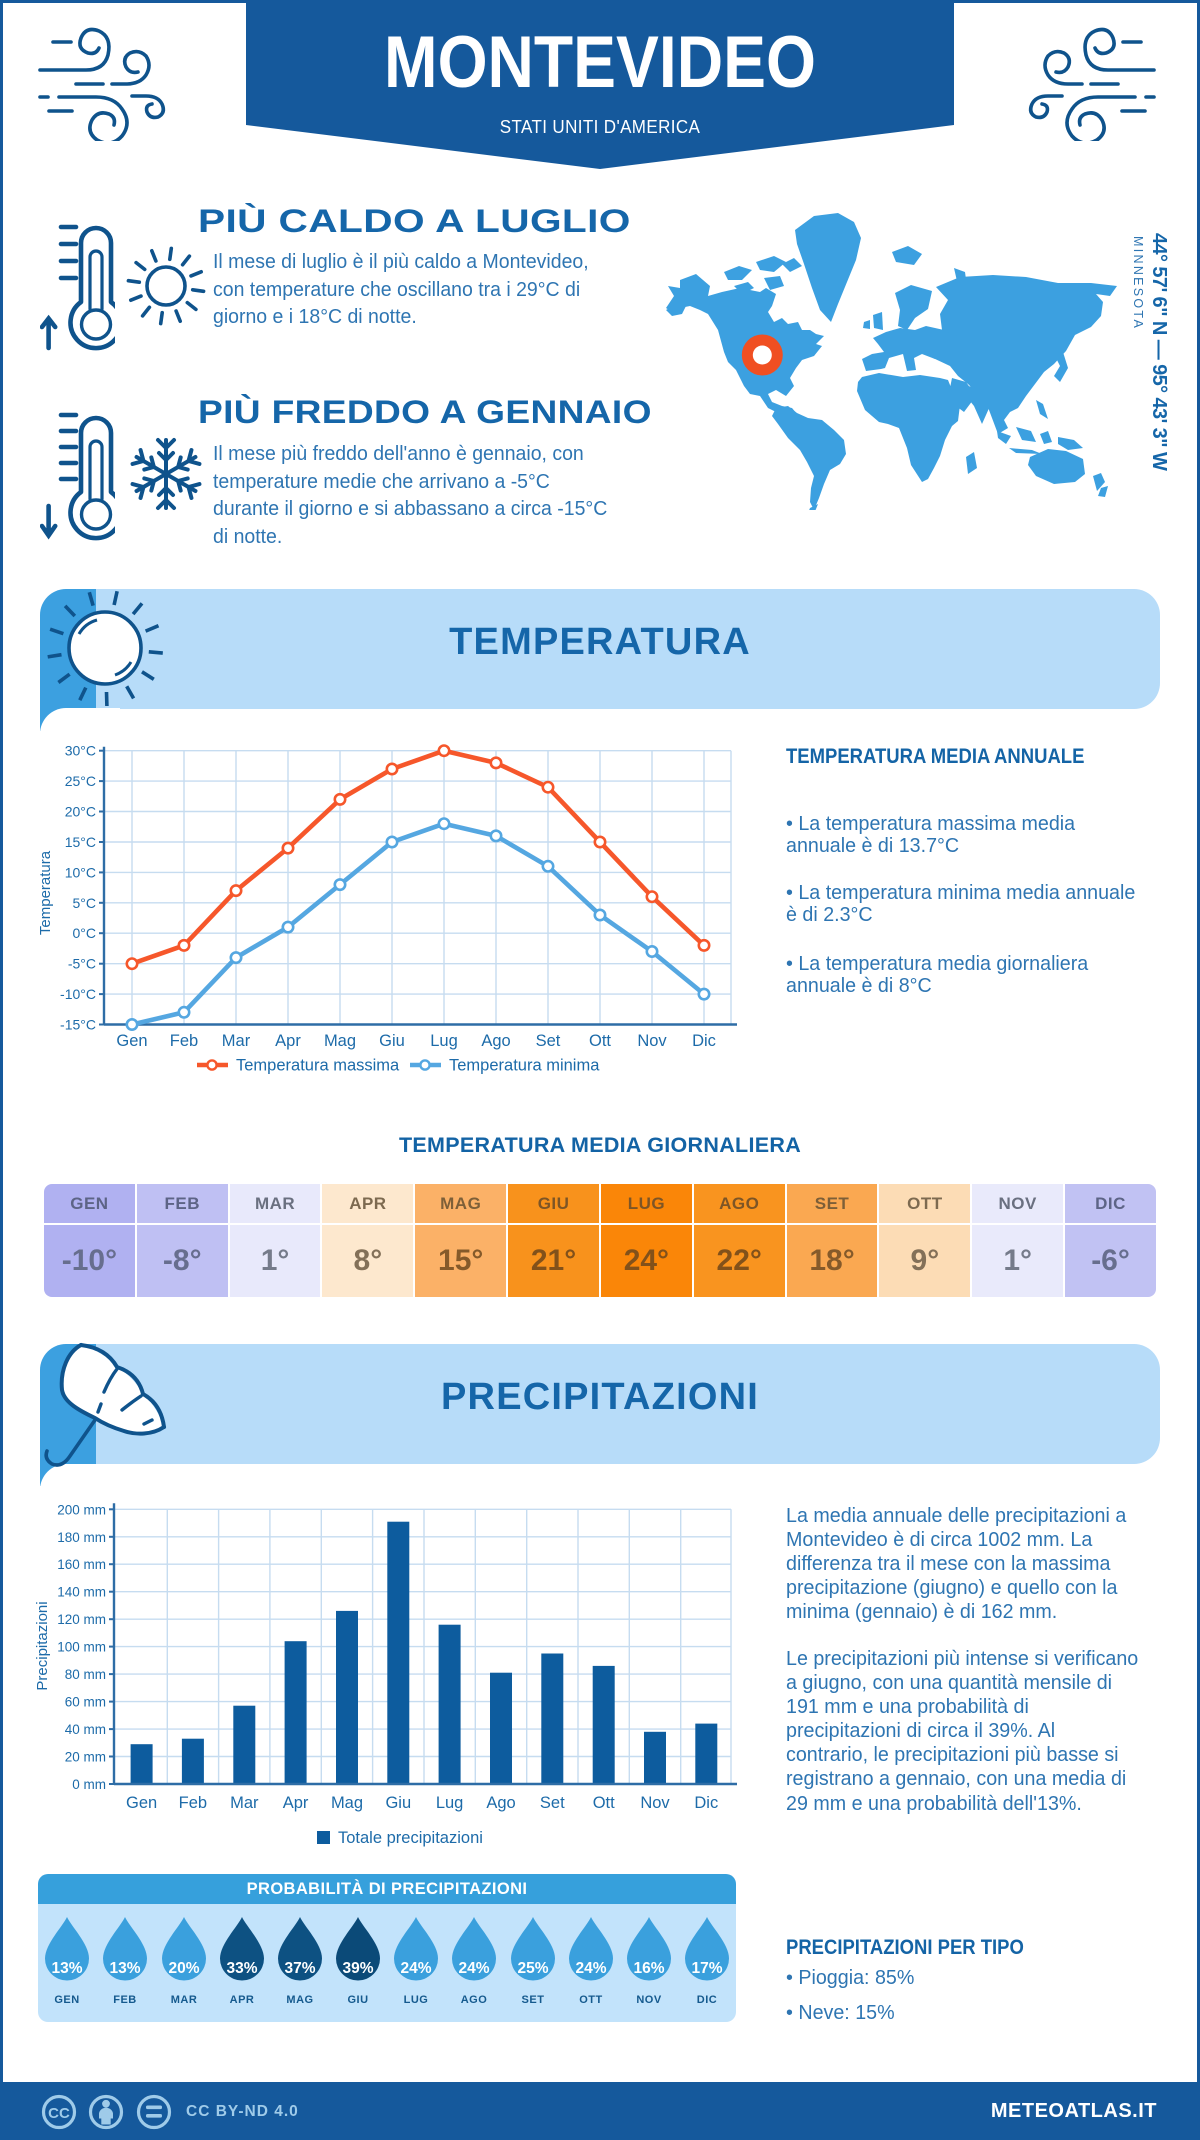 This screenshot has height=2140, width=1200. What do you see at coordinates (80, 812) in the screenshot?
I see `svg-text: 20°C` at bounding box center [80, 812].